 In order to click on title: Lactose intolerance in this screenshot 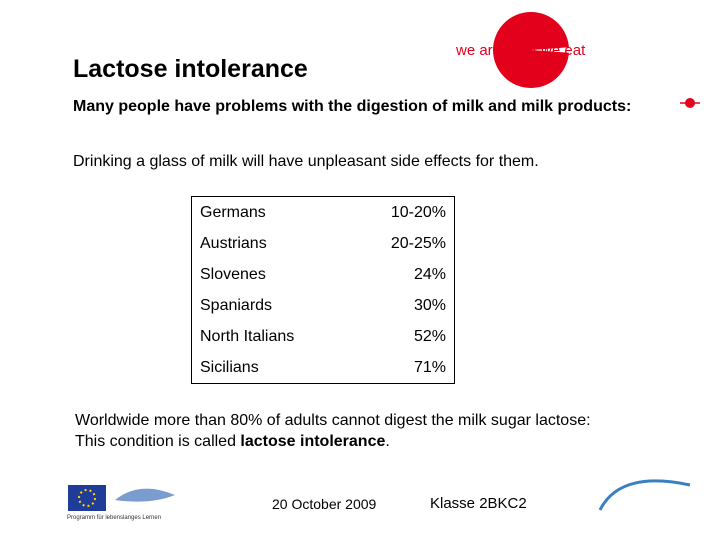, I will do `click(190, 69)`.